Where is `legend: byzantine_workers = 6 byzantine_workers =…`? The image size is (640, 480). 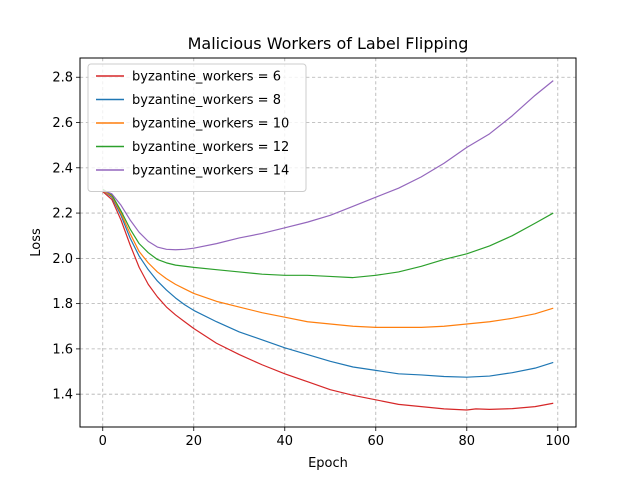
legend: byzantine_workers = 6 byzantine_workers =… is located at coordinates (197, 127).